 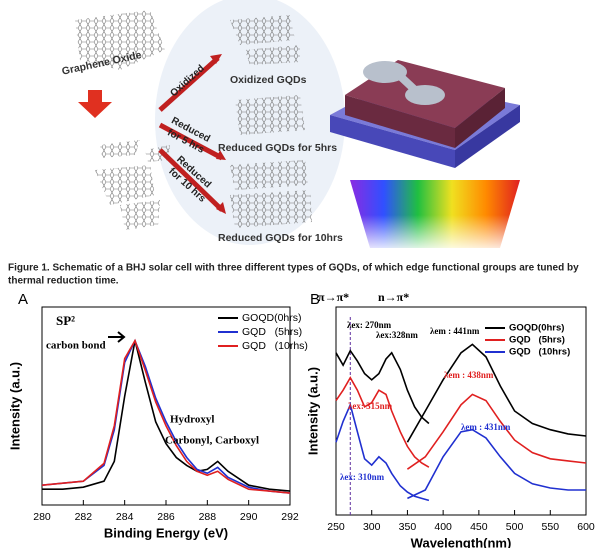 I want to click on x-axis-label: Binding Energy (eV), so click(x=166, y=532).